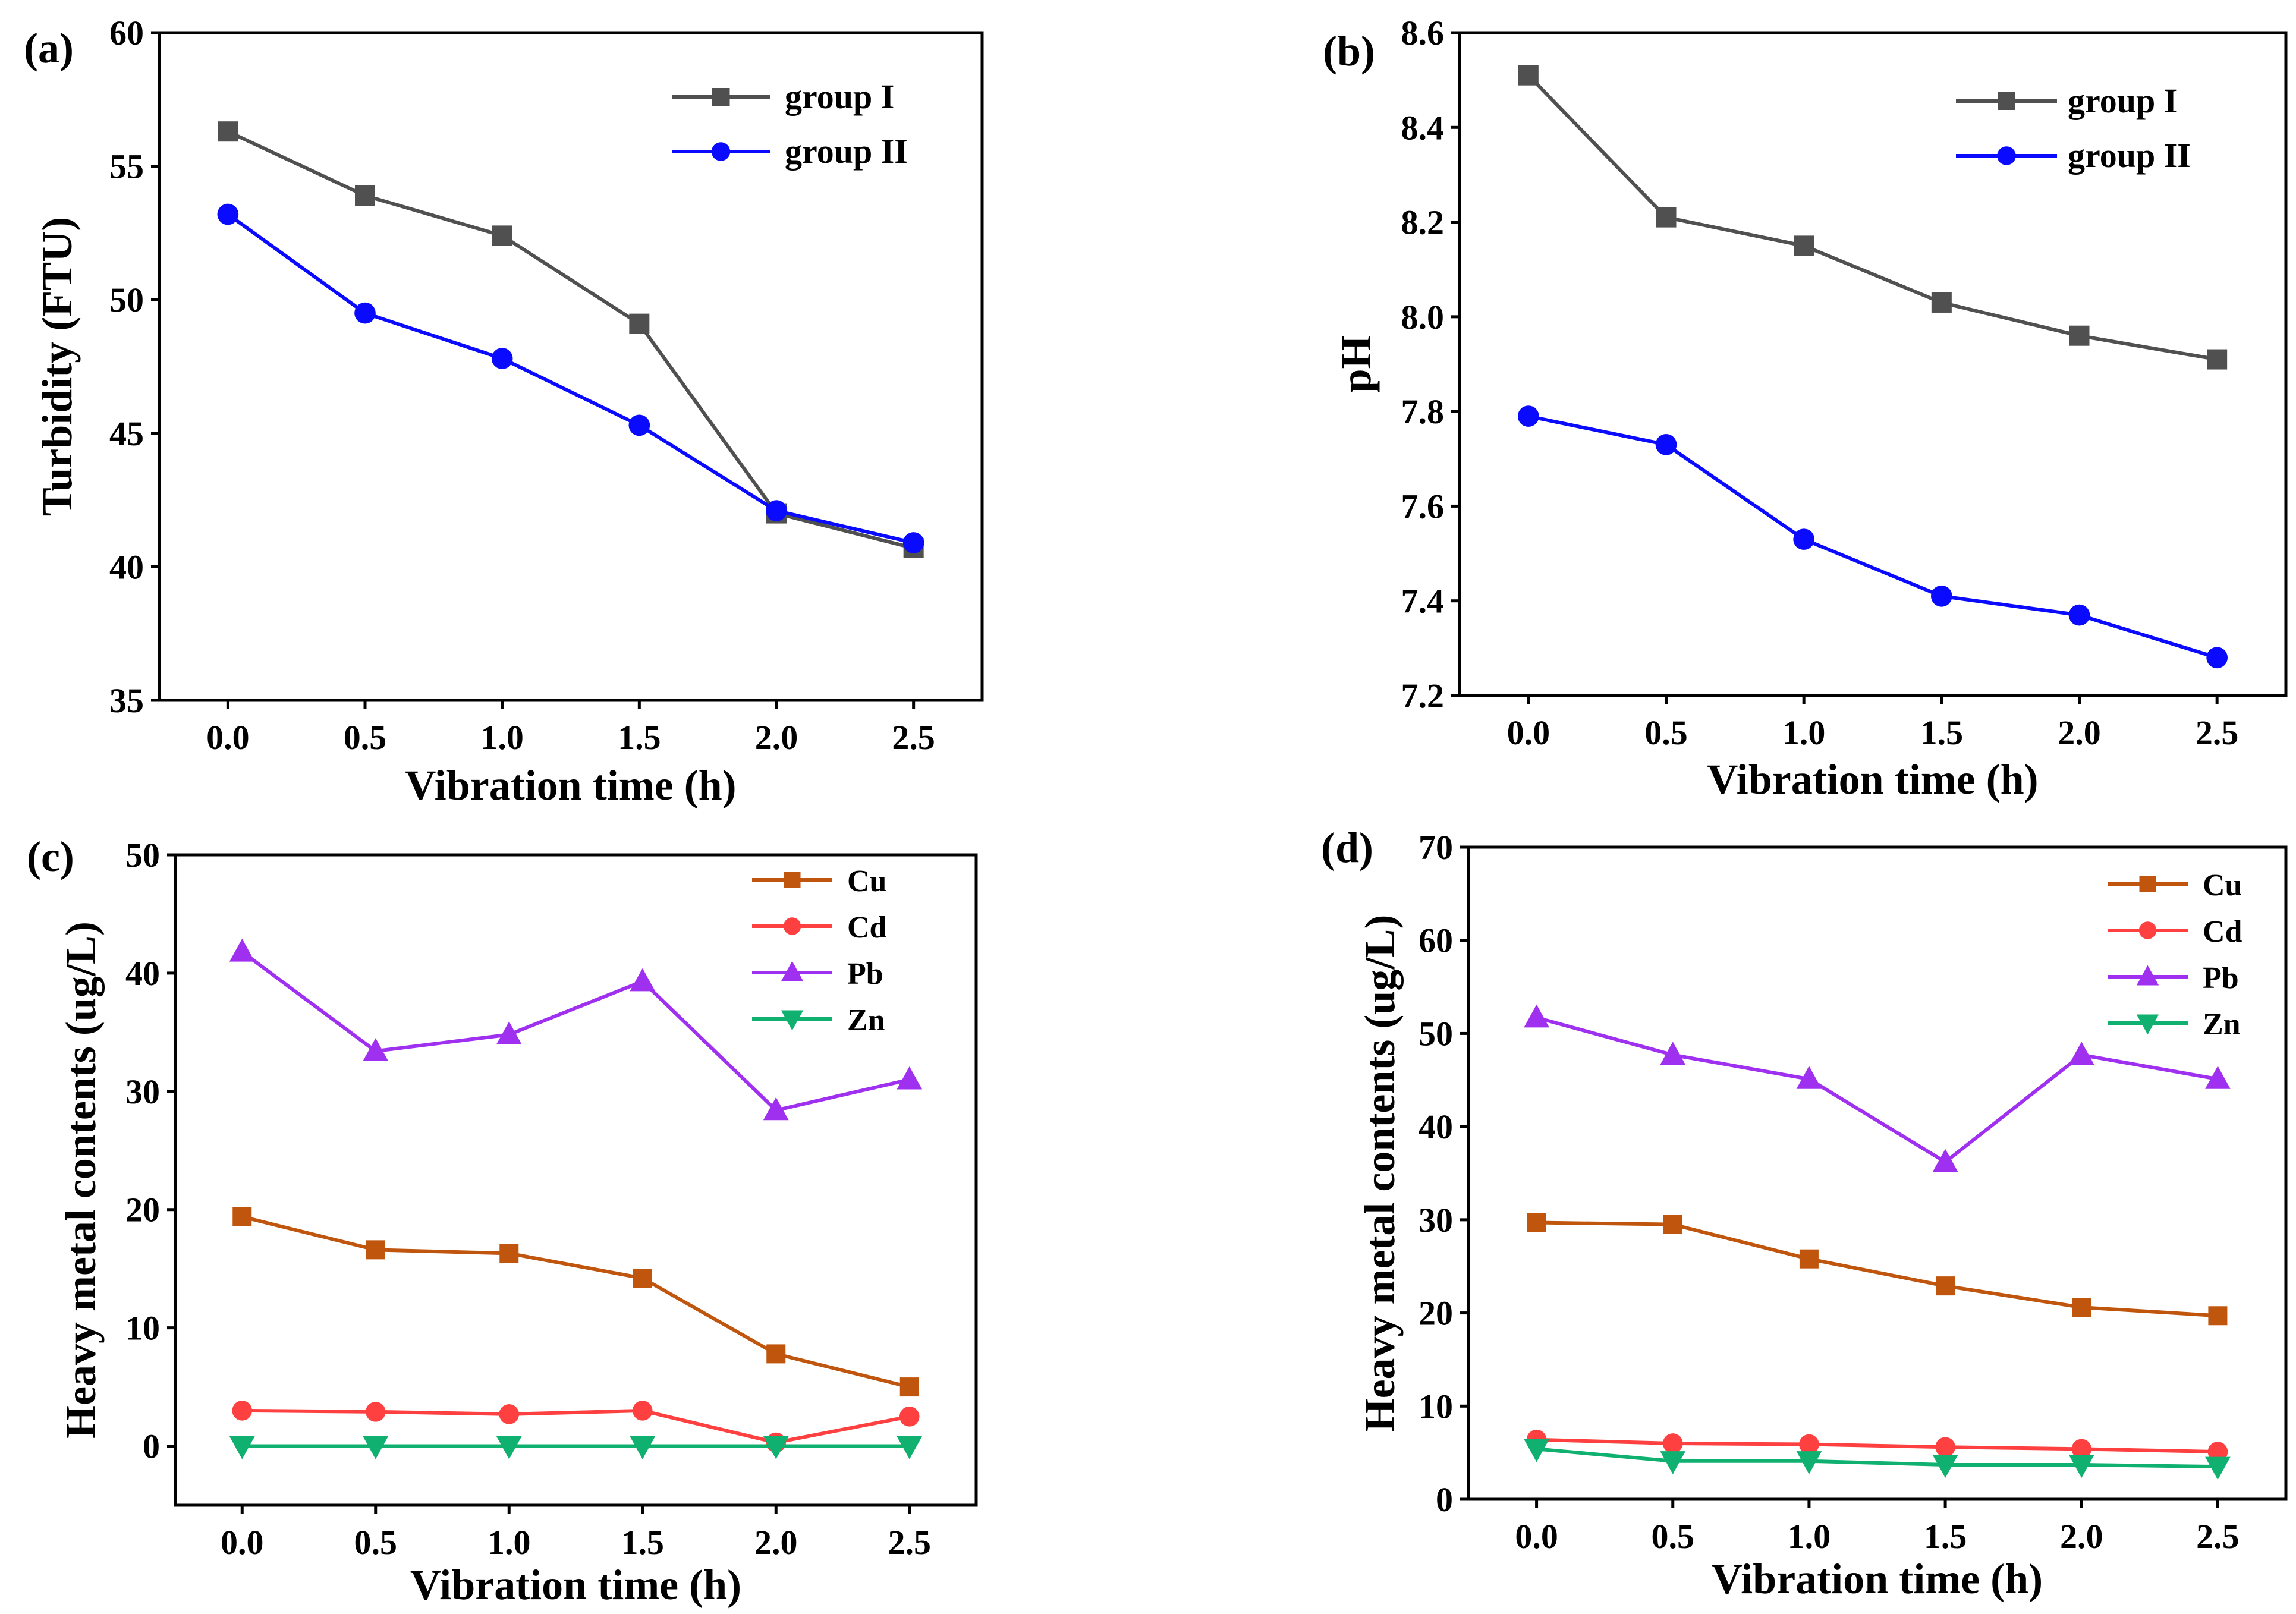 The height and width of the screenshot is (1614, 2296). Describe the element at coordinates (126, 166) in the screenshot. I see `y-tick-label: 55` at that location.